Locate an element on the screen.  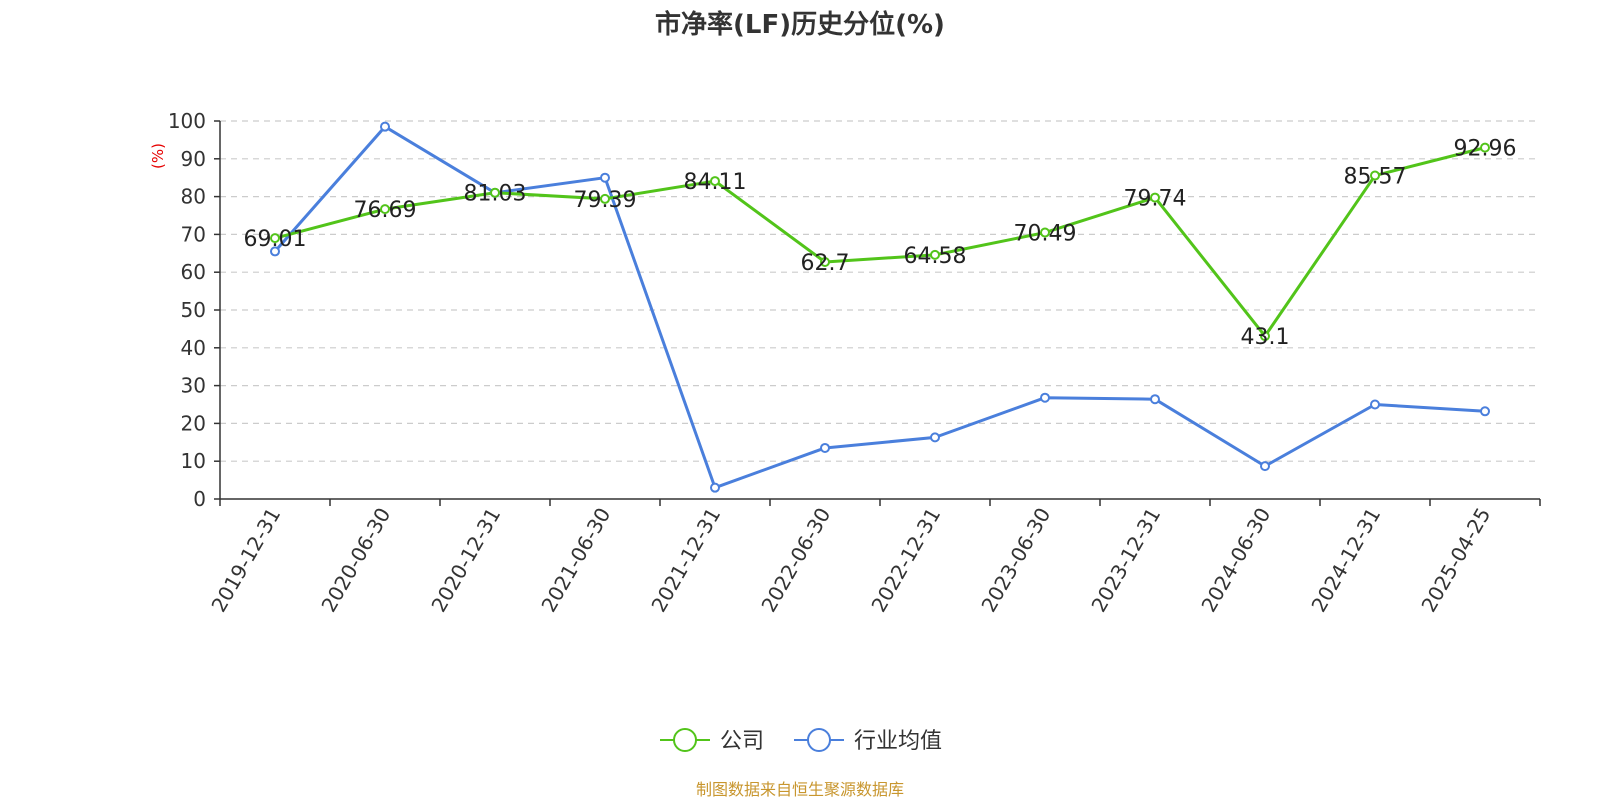
x-tick-label: 2023-12-31 is located at coordinates (1125, 560).